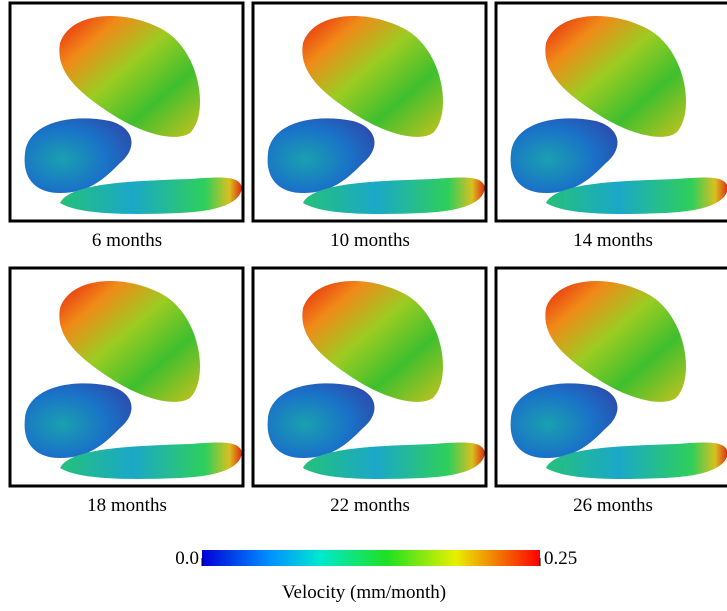  What do you see at coordinates (613, 240) in the screenshot?
I see `panel-label: 14 months` at bounding box center [613, 240].